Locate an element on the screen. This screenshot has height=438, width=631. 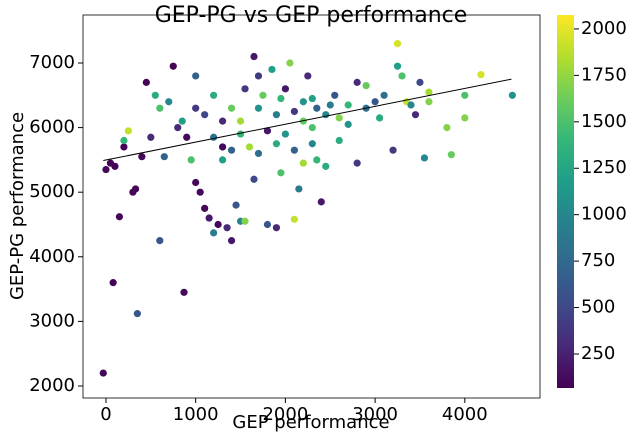
y-tick-label: 4000 is located at coordinates (52, 256).